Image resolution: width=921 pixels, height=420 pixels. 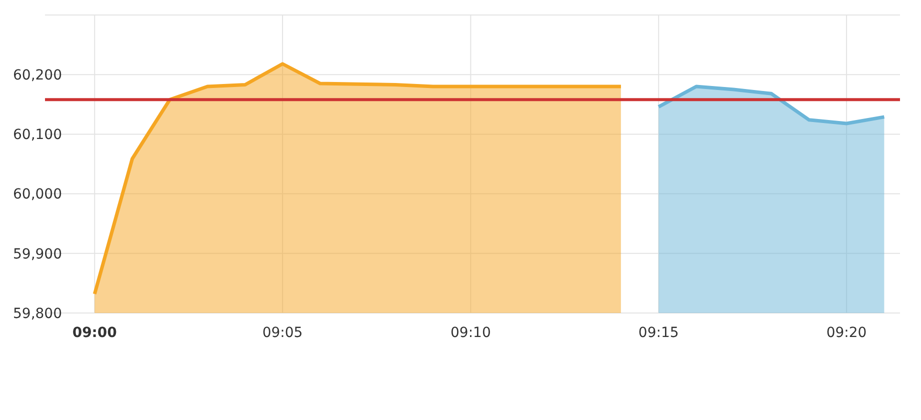 What do you see at coordinates (846, 333) in the screenshot?
I see `x-tick-label: 09:20` at bounding box center [846, 333].